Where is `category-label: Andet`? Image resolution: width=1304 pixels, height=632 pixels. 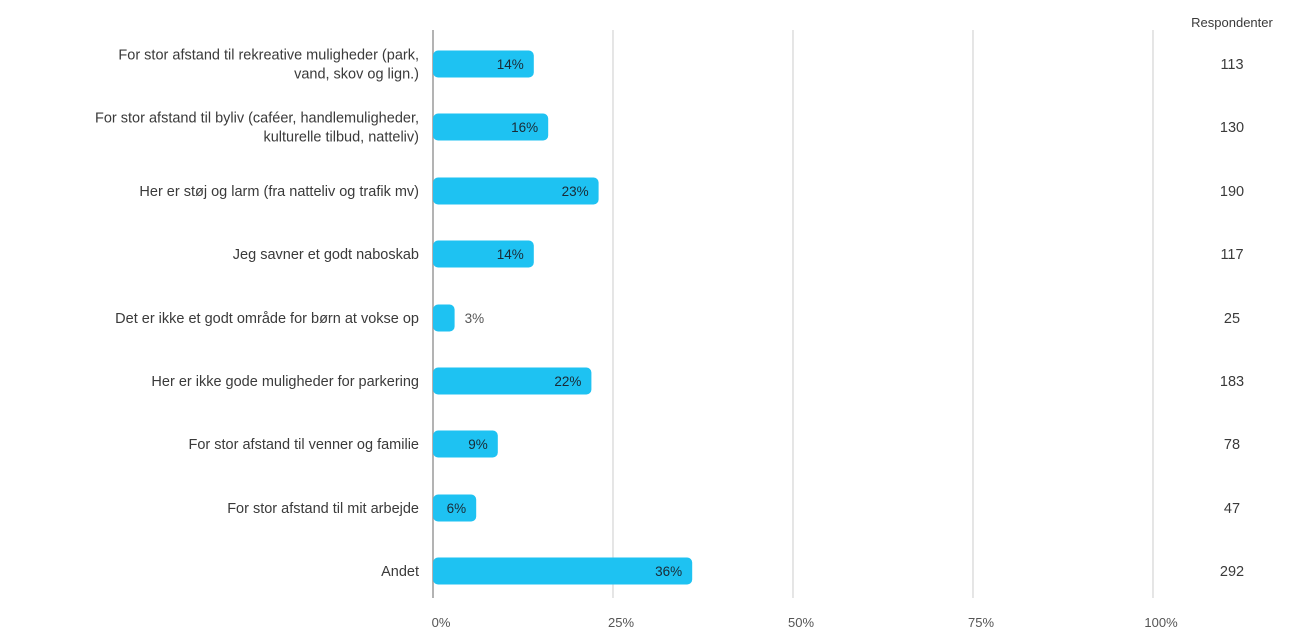
category-label: Andet is located at coordinates (400, 572).